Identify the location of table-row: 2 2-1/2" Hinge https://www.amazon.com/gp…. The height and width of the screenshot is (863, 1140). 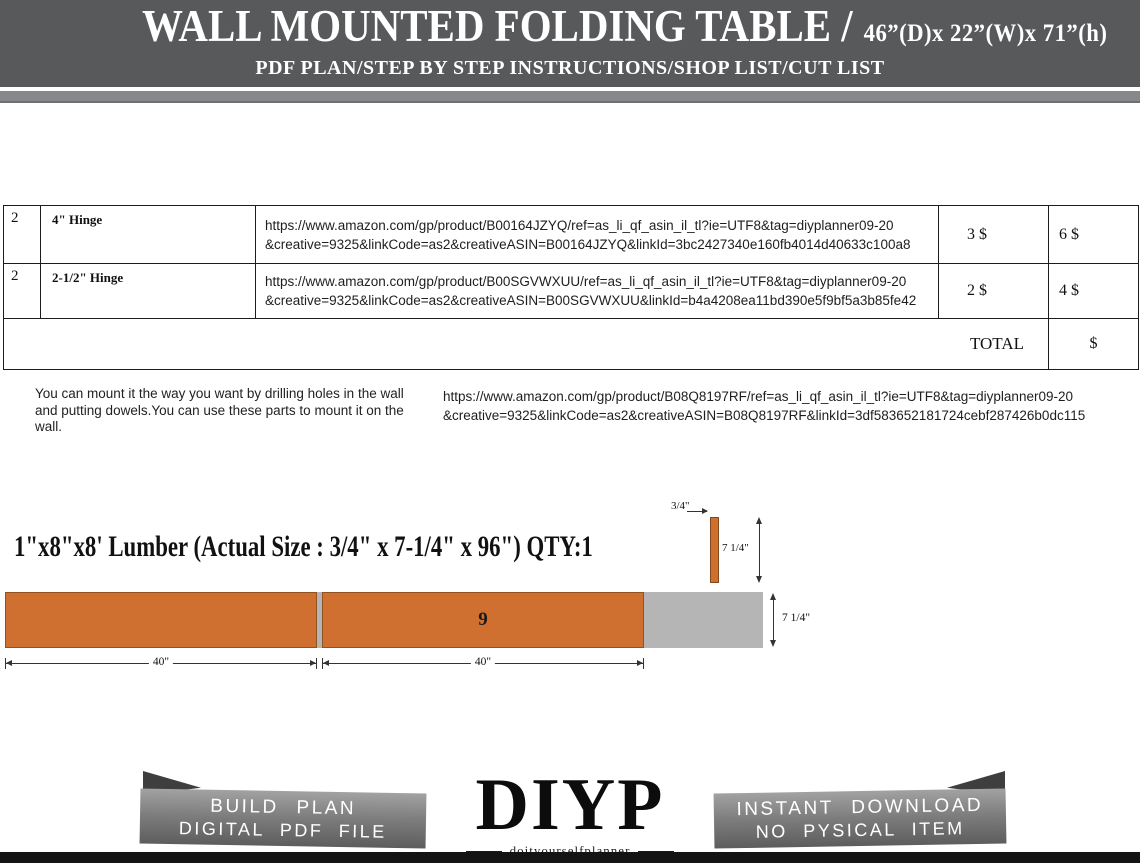
(571, 291).